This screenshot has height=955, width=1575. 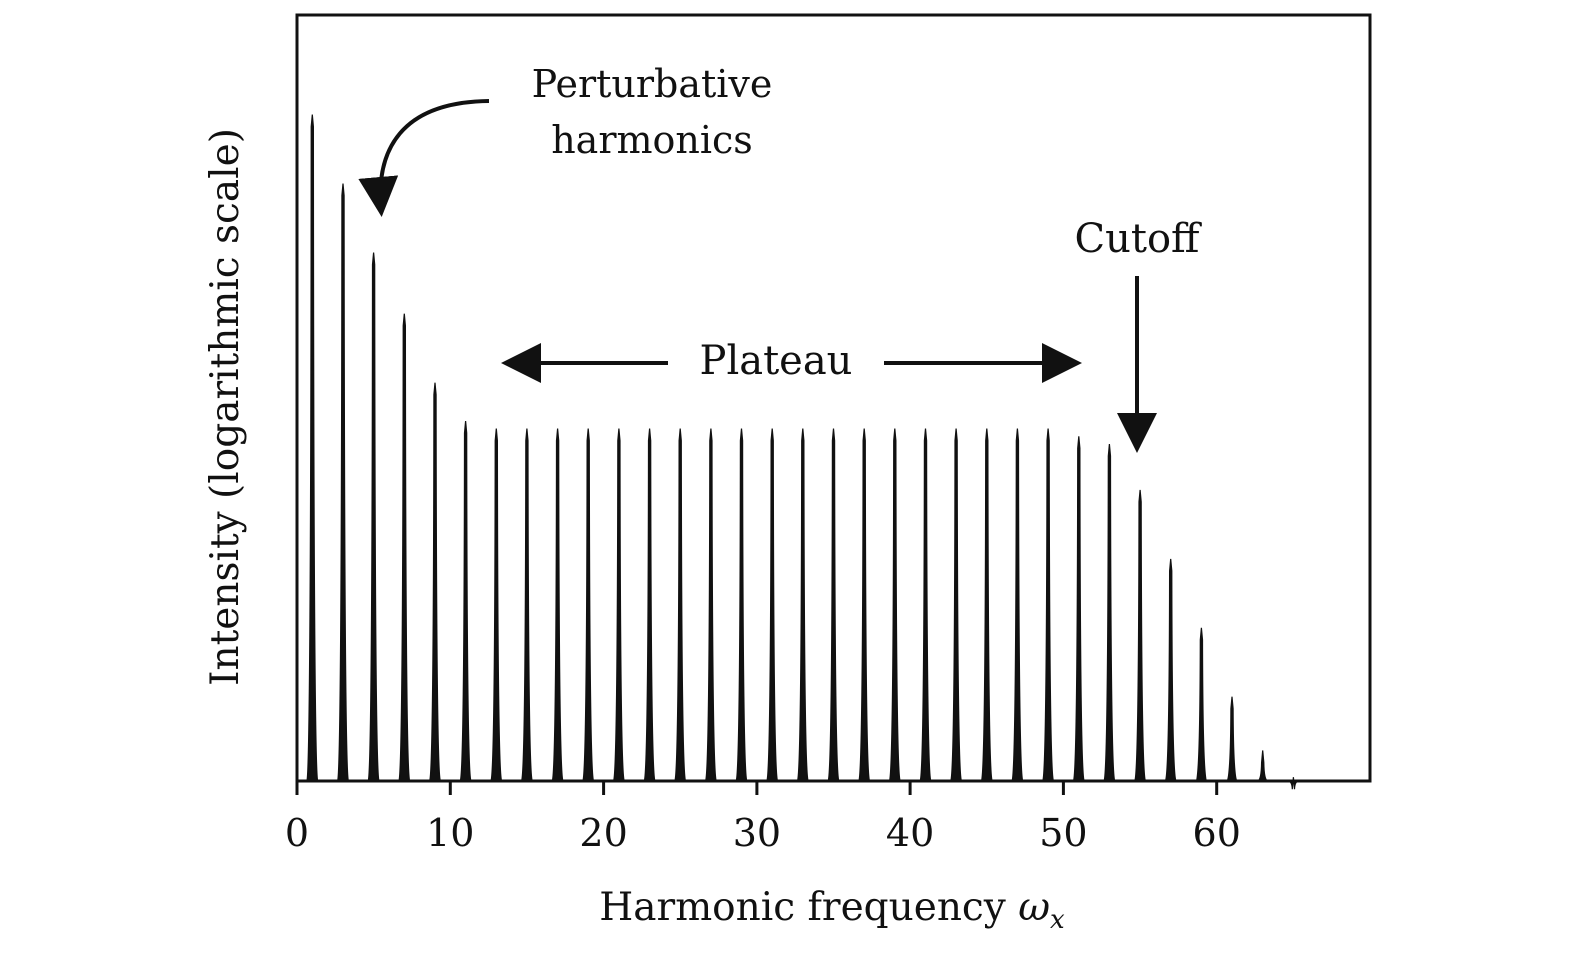 I want to click on y-axis-label: Intensity (logarithmic scale), so click(x=225, y=407).